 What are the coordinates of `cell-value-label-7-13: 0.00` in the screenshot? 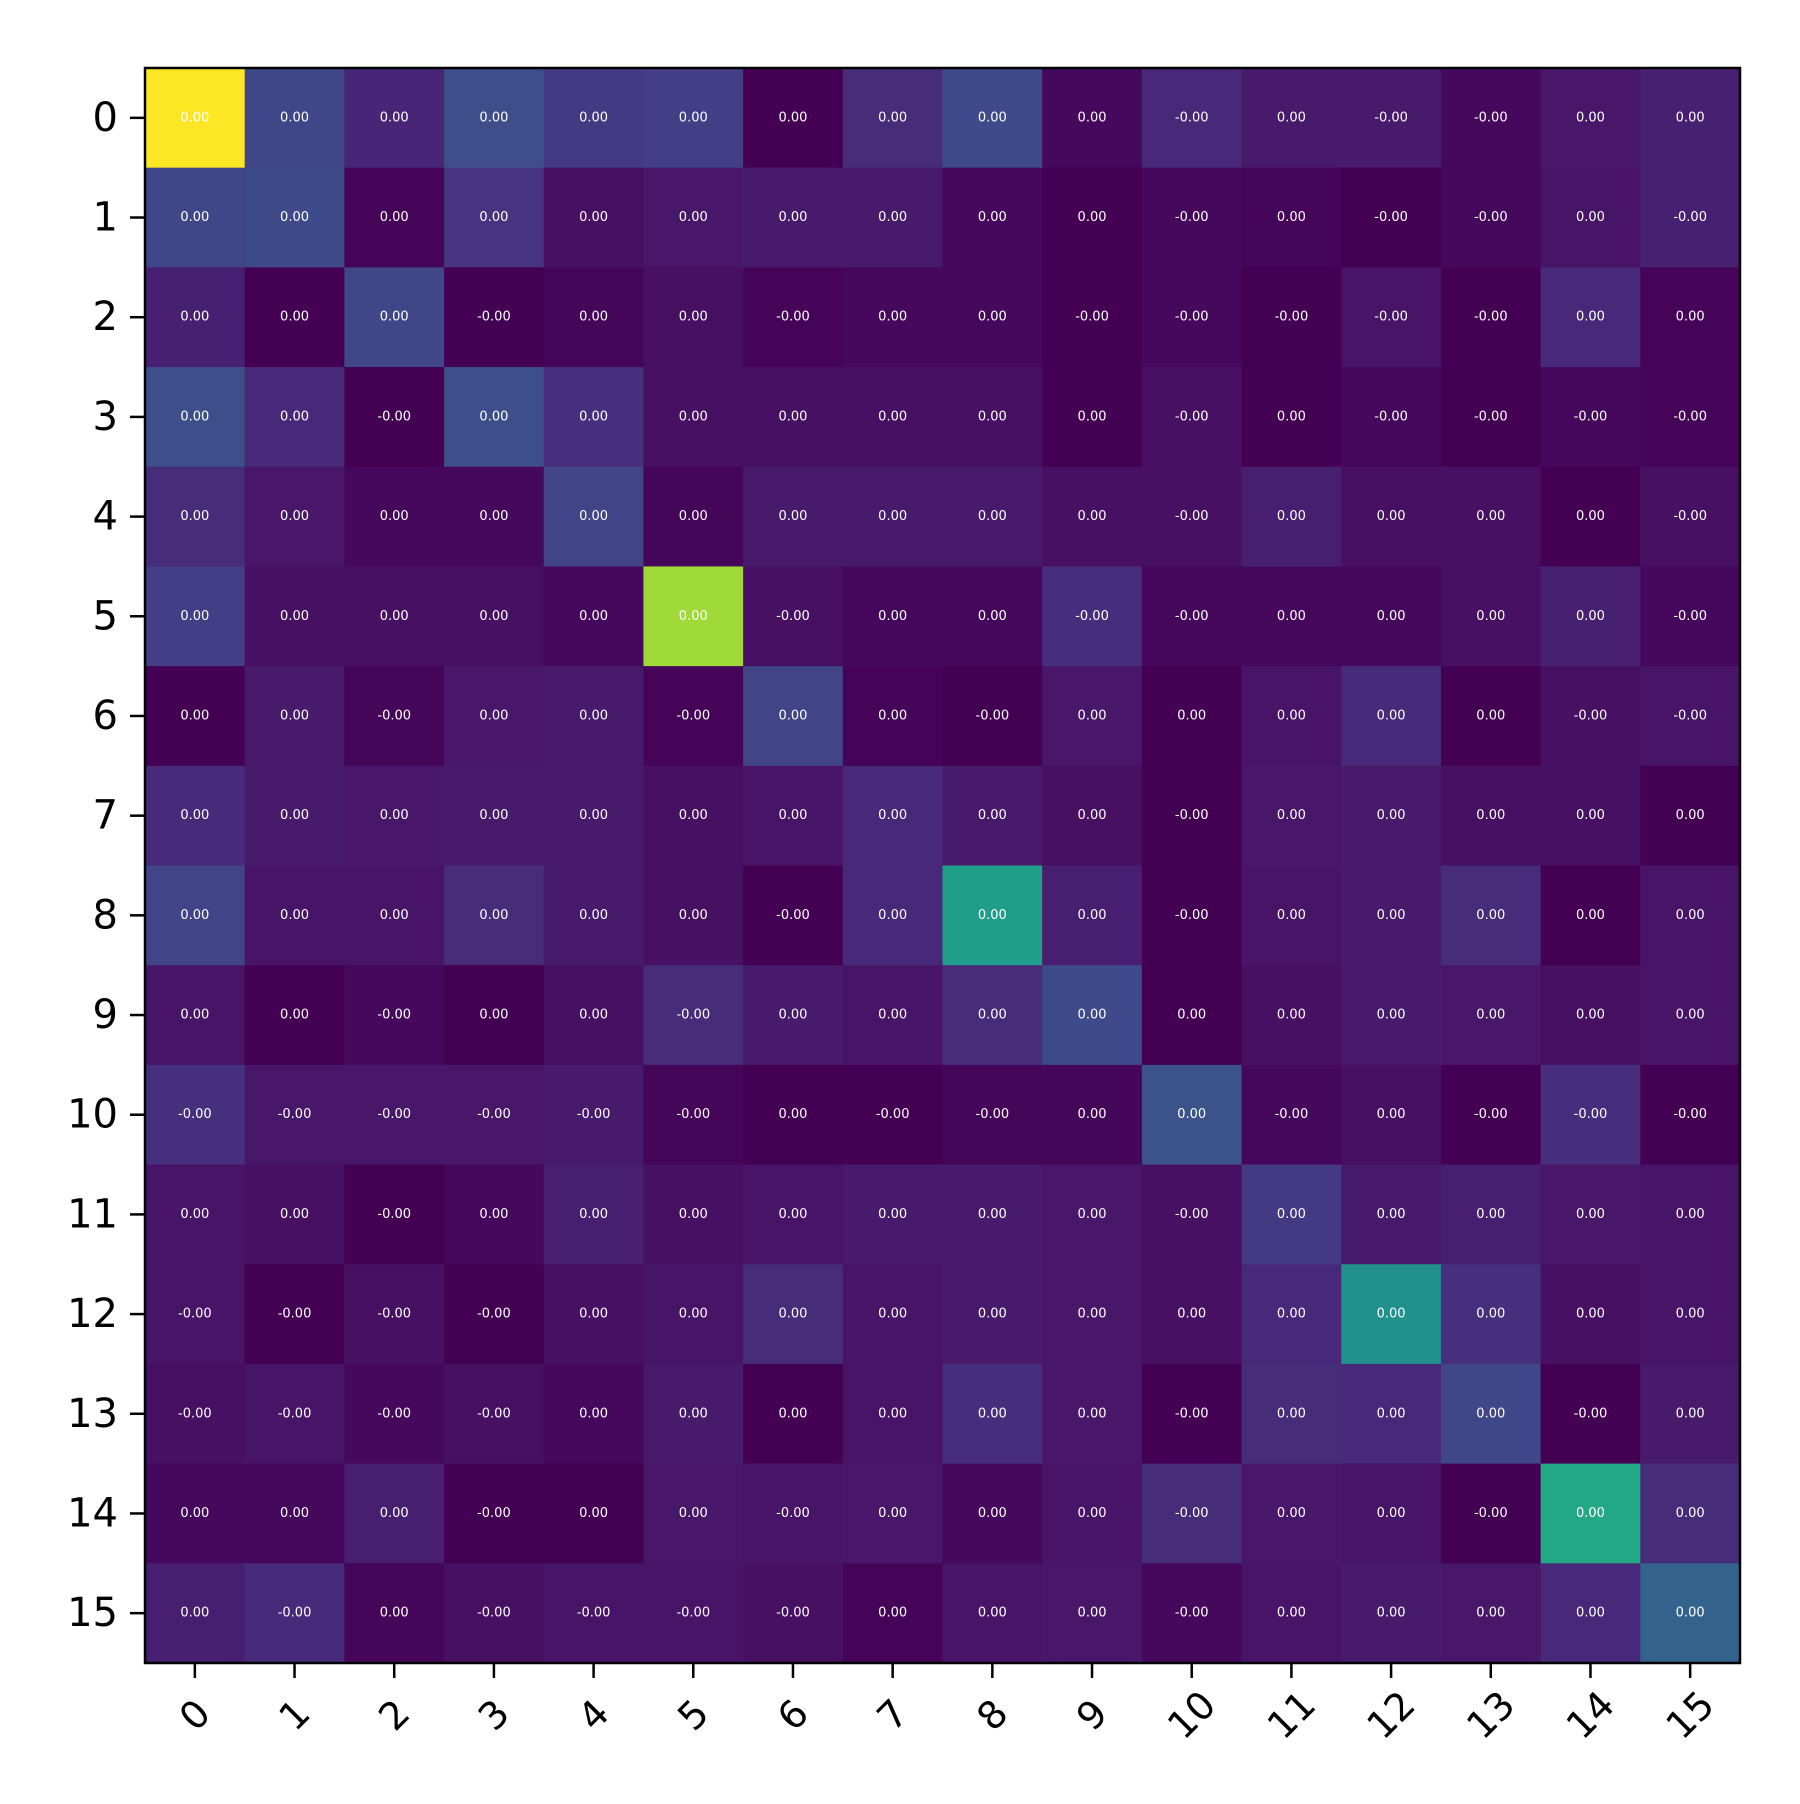 It's located at (1490, 815).